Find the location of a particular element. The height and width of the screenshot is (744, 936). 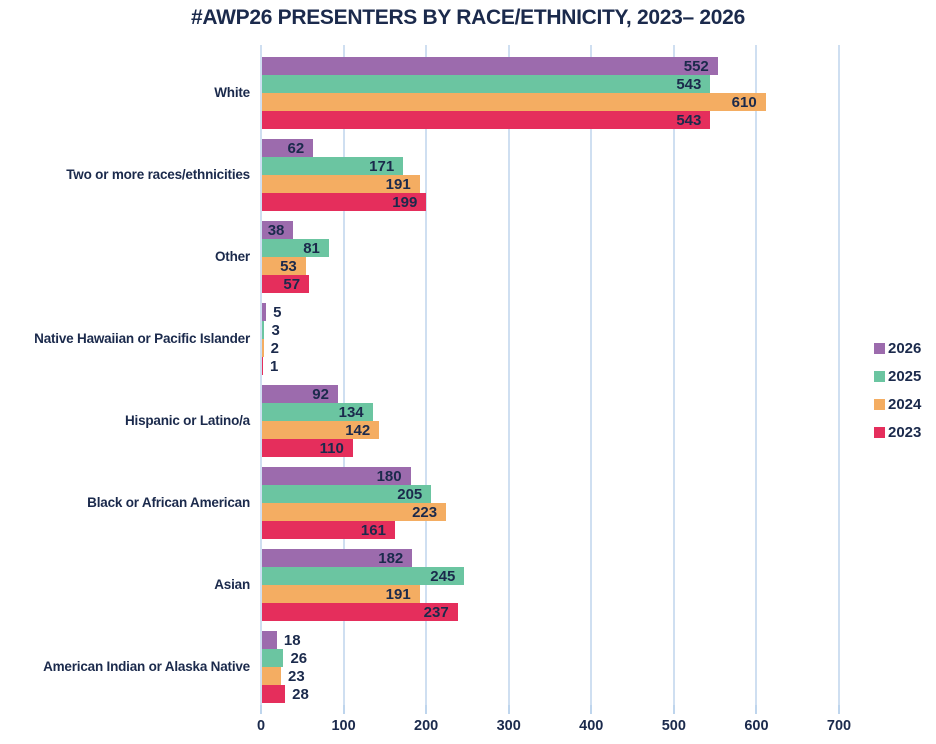

category-label: Two or more races/ethnicities is located at coordinates (158, 174).